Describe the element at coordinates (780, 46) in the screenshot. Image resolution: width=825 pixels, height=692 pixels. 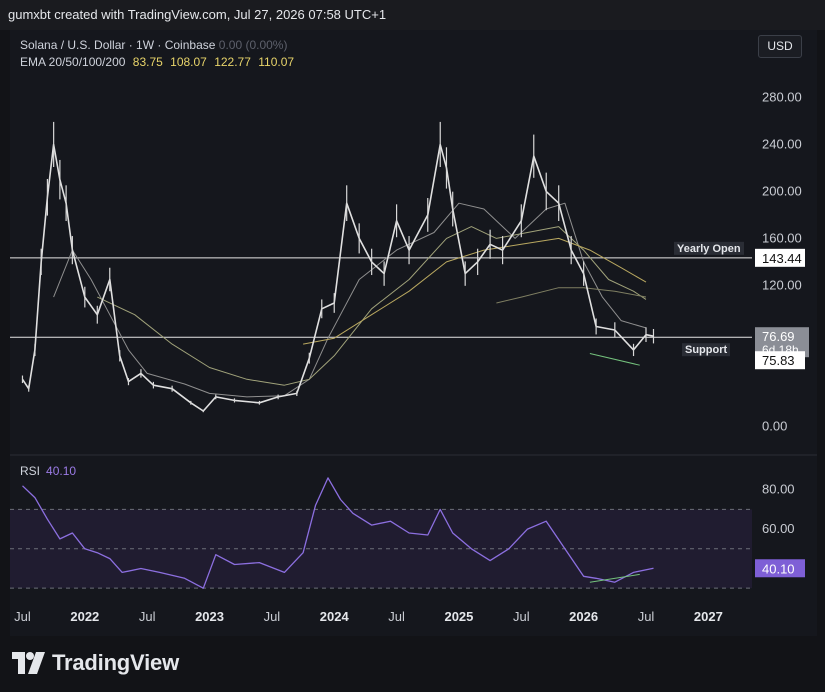
I see `currency-button: USD` at that location.